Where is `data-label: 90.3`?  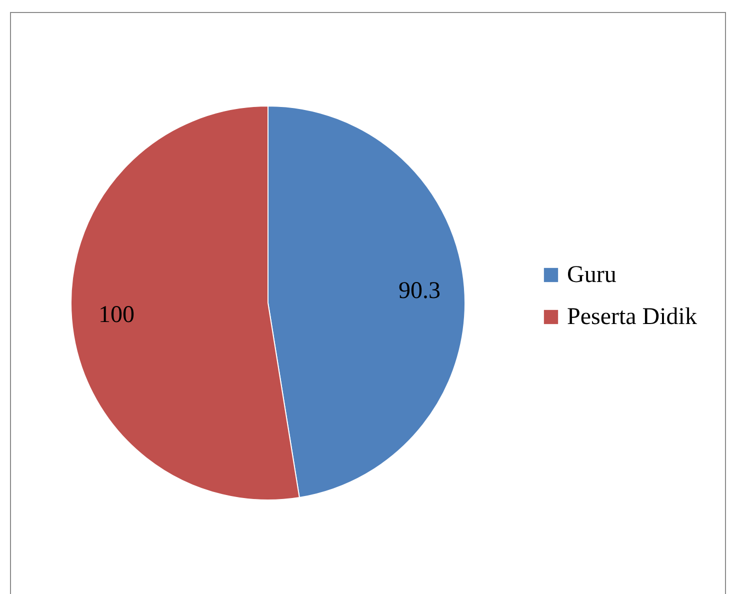 data-label: 90.3 is located at coordinates (419, 291).